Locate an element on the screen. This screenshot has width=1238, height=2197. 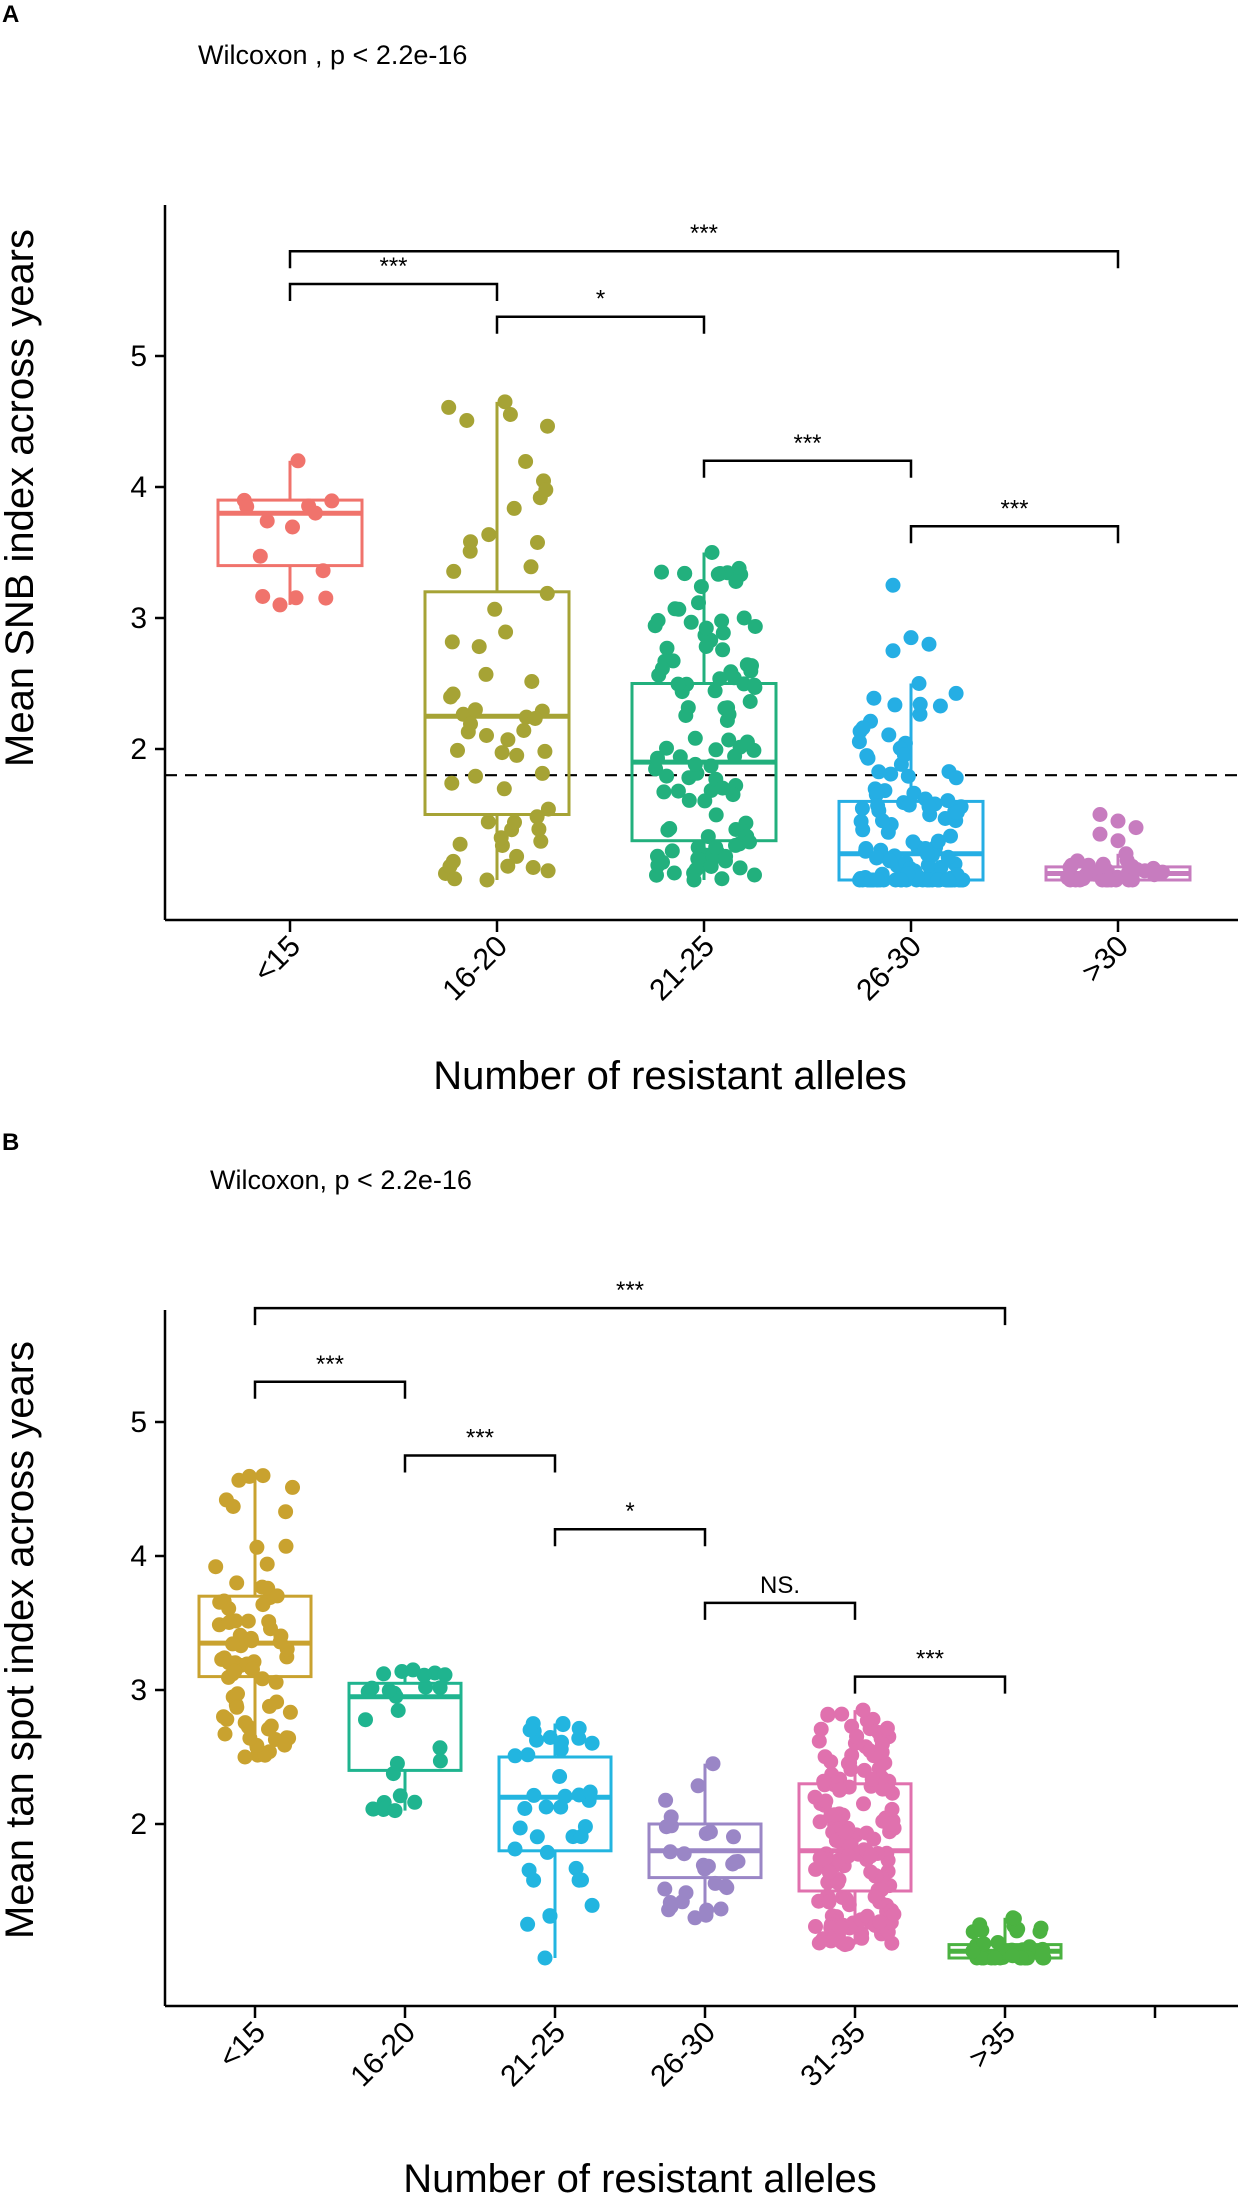
panel-a-y-axis-title: Mean SNB index across years is located at coordinates (21, 498).